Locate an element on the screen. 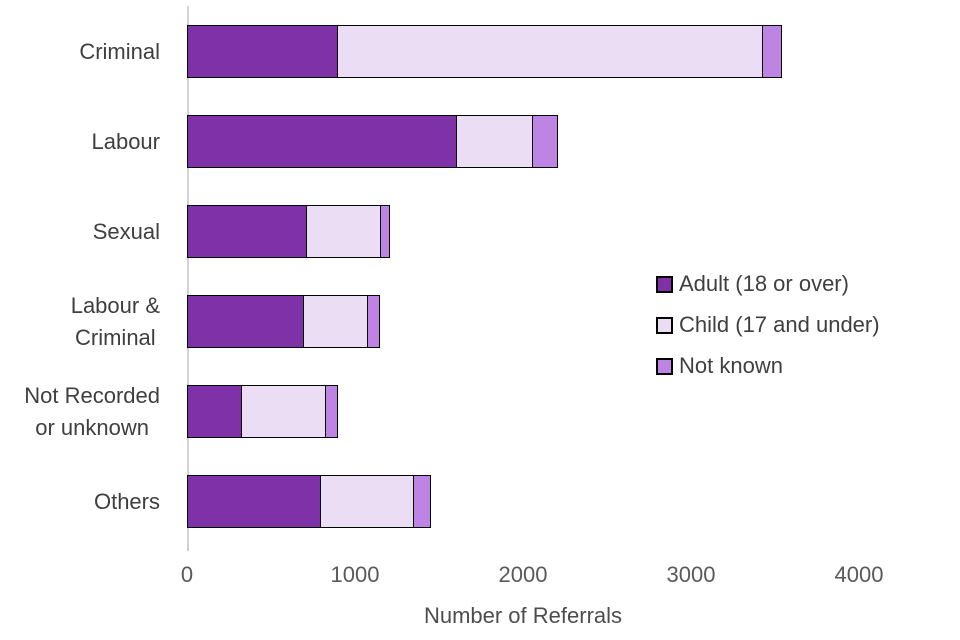  bar-segment-sexual-not-known is located at coordinates (384, 231).